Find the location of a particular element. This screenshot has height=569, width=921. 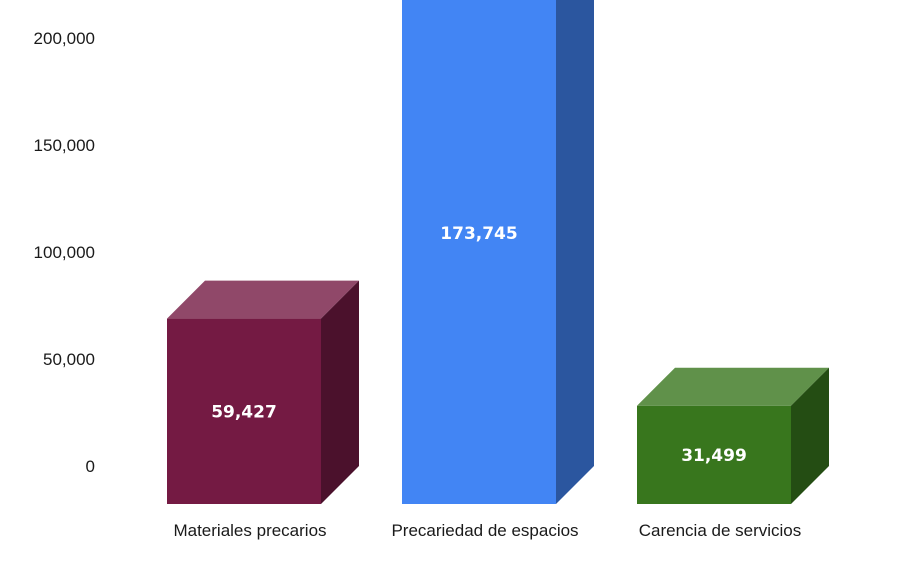

bar: 59,427 is located at coordinates (263, 392).